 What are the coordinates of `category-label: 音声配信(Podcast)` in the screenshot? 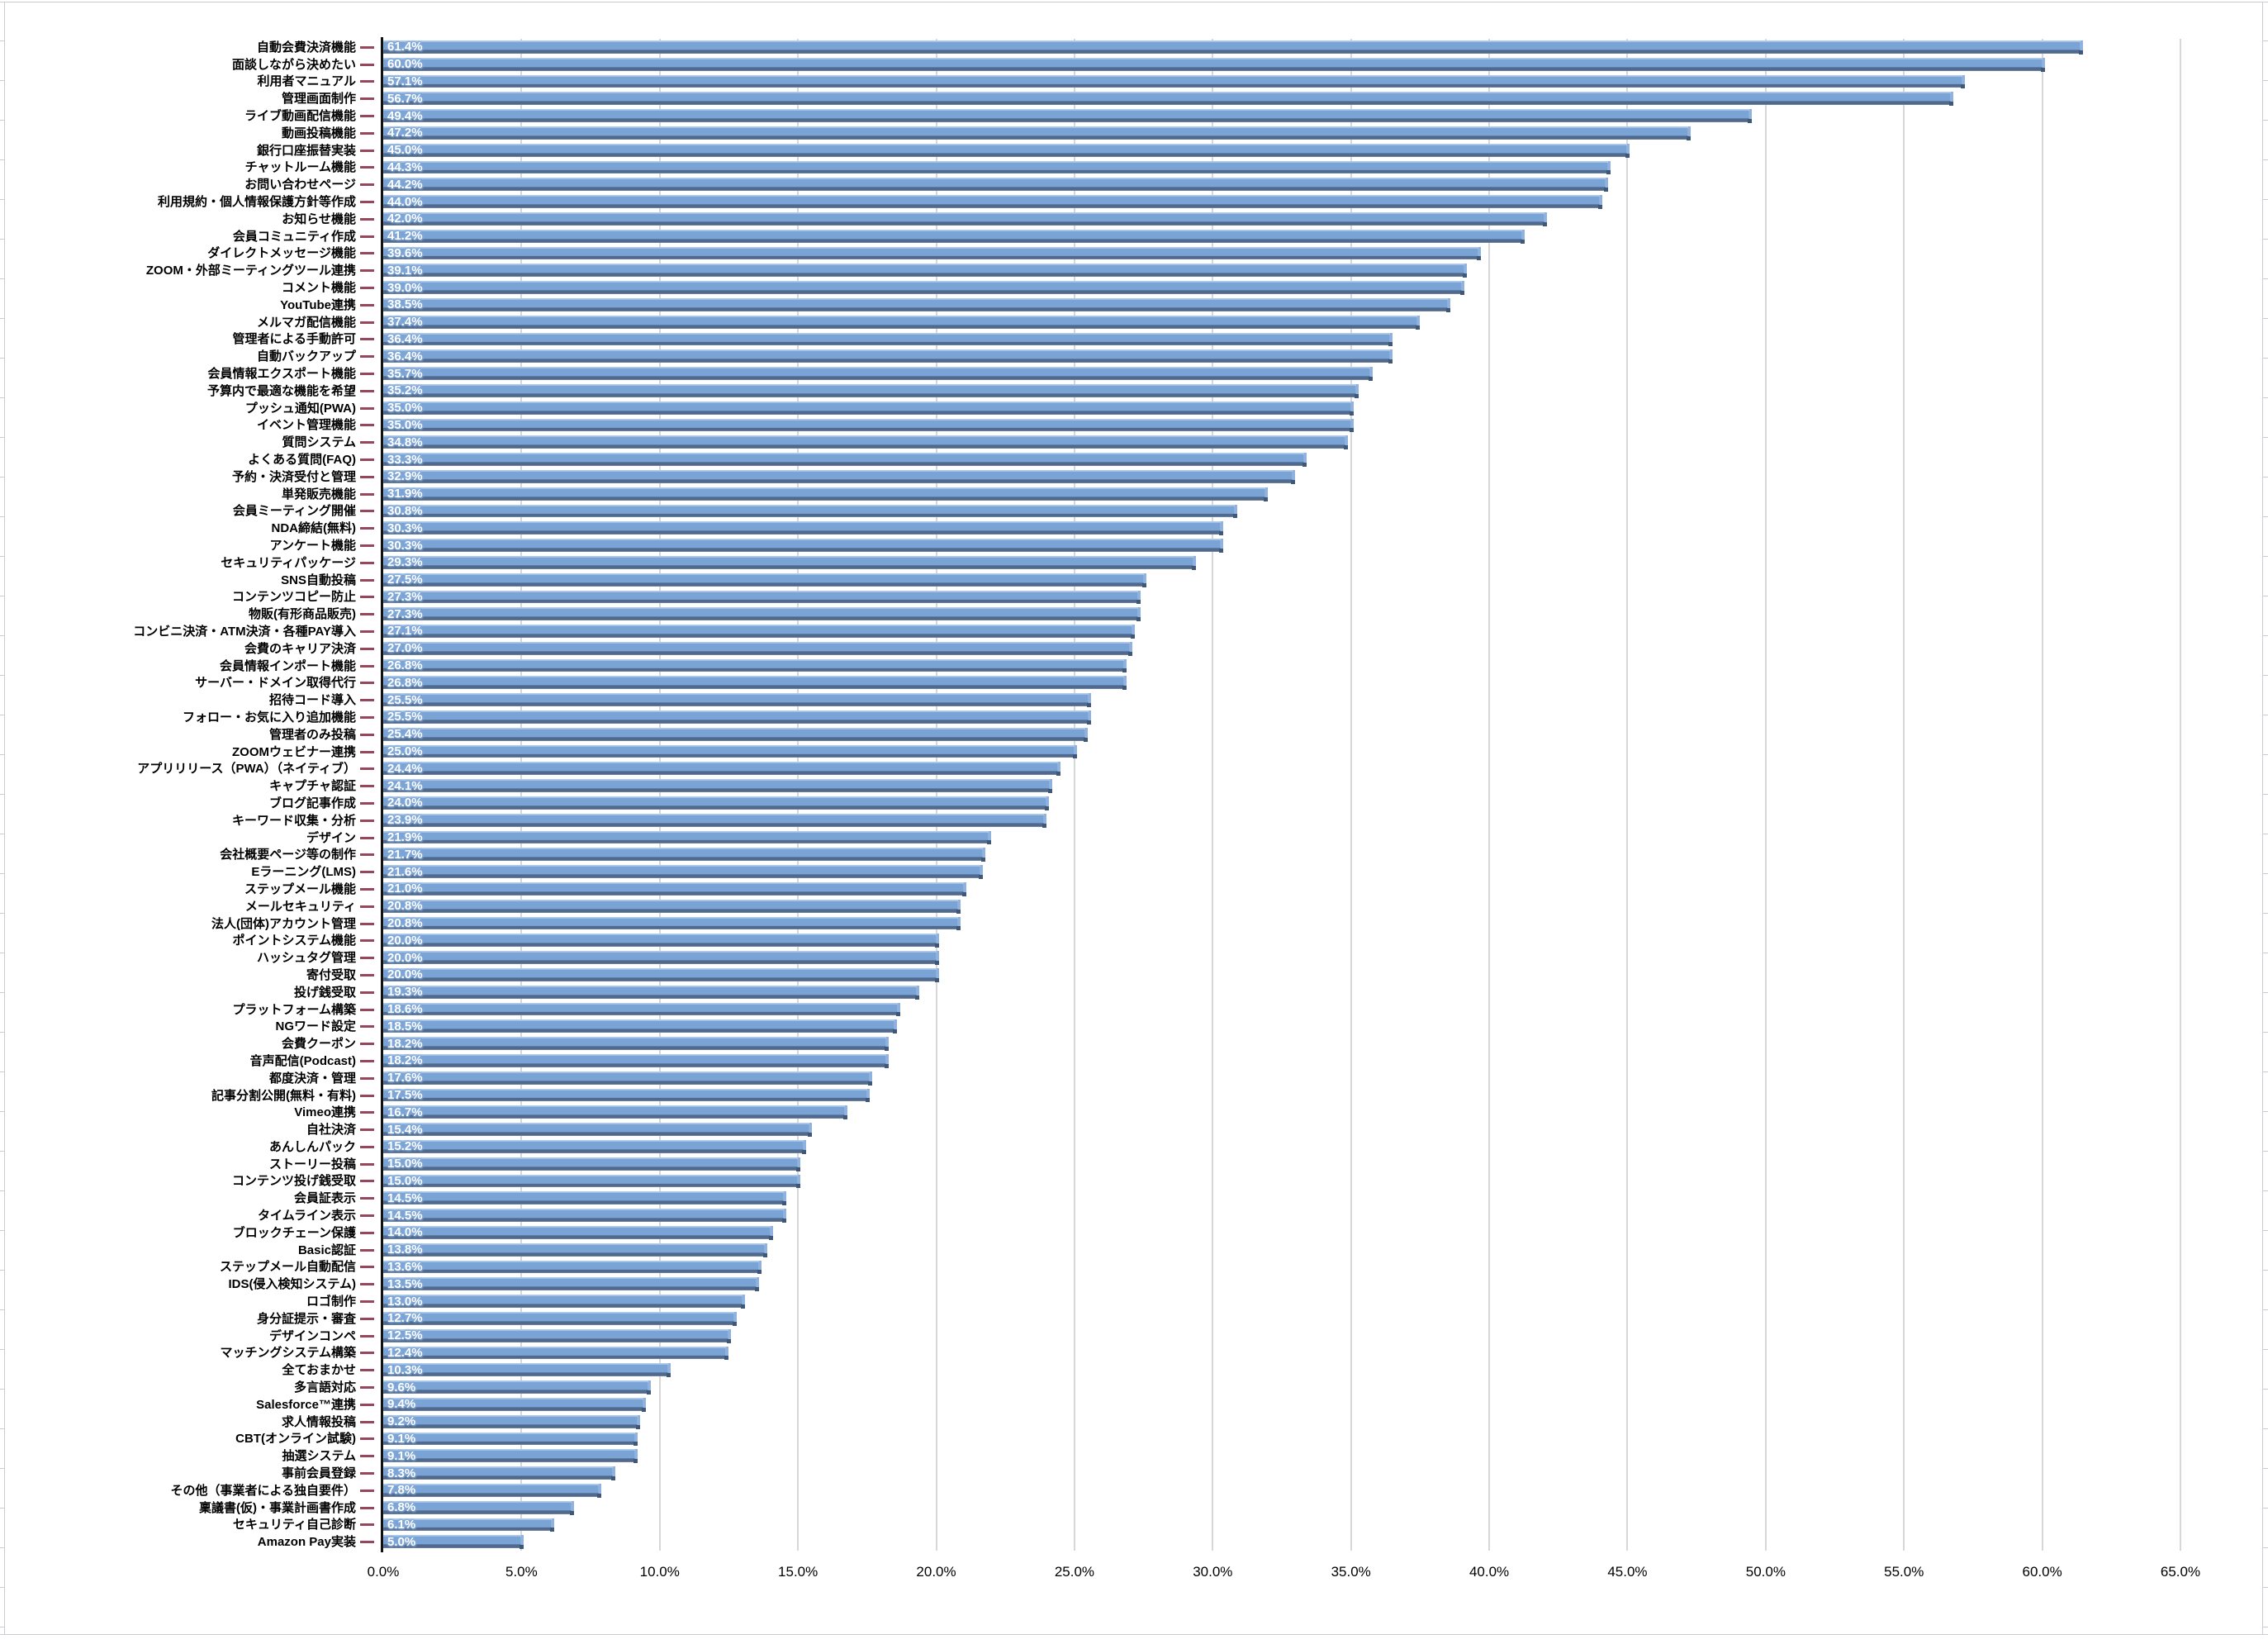 It's located at (302, 1060).